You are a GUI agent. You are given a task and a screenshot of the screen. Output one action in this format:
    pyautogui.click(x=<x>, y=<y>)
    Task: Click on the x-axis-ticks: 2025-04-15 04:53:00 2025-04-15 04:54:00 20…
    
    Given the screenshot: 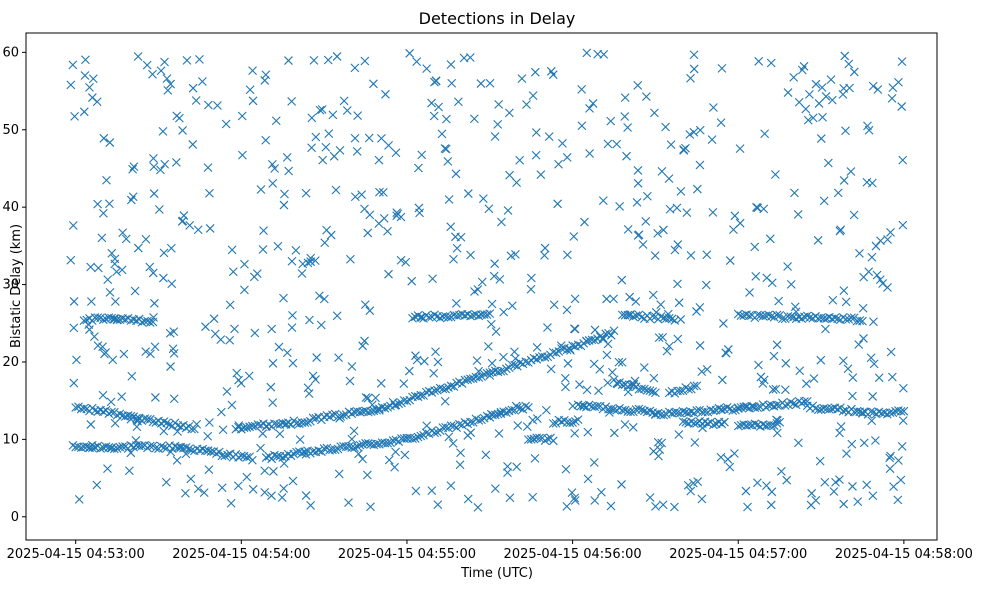 What is the action you would take?
    pyautogui.click(x=490, y=551)
    